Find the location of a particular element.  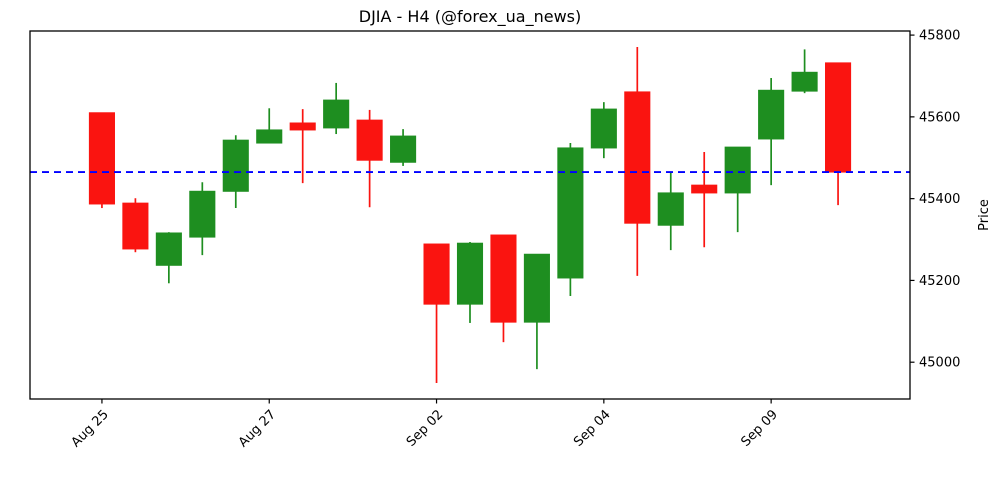

y-tick-label: 45800 is located at coordinates (939, 36).